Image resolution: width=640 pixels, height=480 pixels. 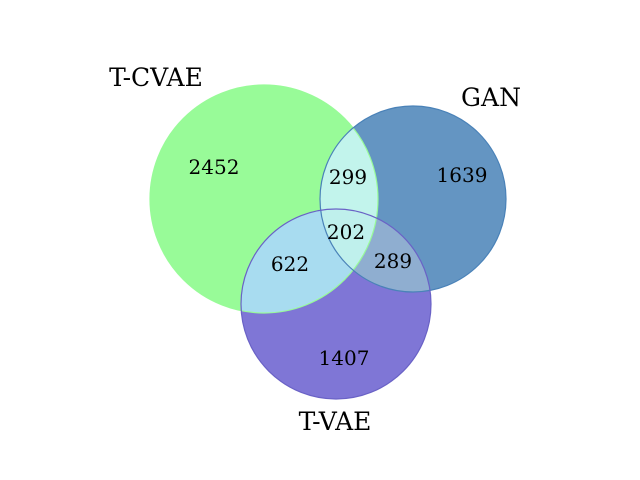 What do you see at coordinates (348, 177) in the screenshot?
I see `count-tcvae-gan: 299` at bounding box center [348, 177].